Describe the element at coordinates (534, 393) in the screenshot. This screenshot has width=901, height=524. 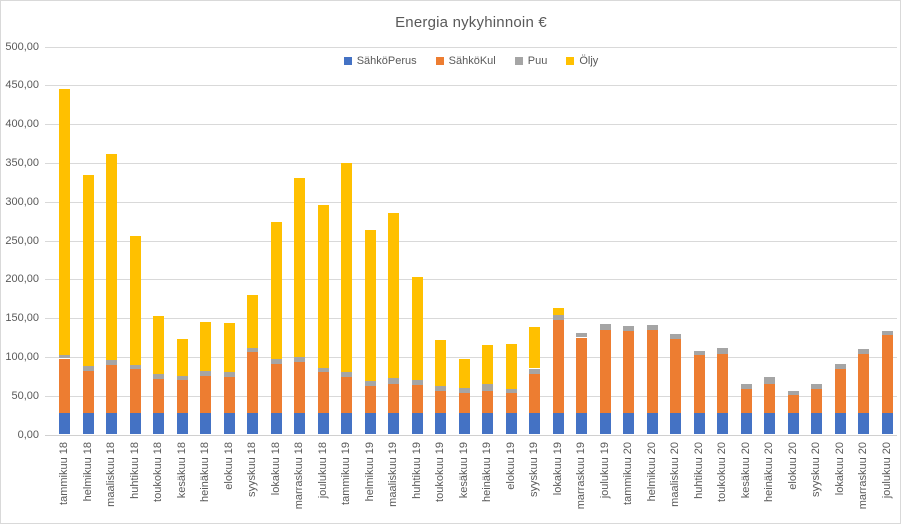
I see `bar-syyskuu-19-sahkokul` at that location.